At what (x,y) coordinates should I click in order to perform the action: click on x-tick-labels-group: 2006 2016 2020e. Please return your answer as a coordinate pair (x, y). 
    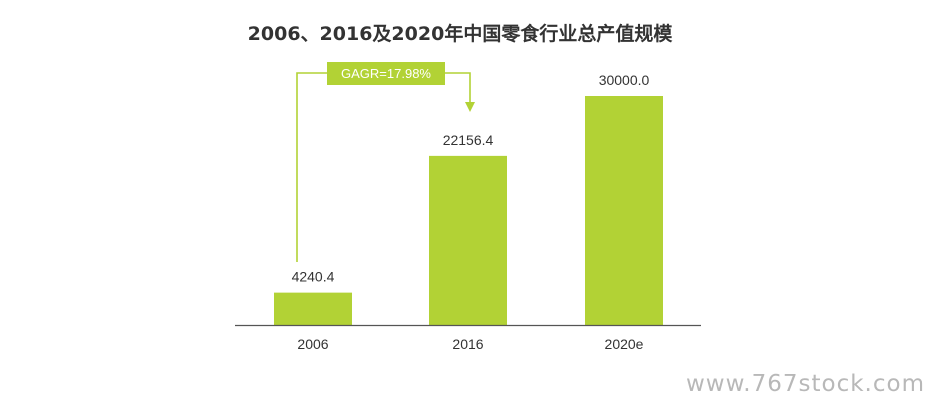
    Looking at the image, I should click on (470, 344).